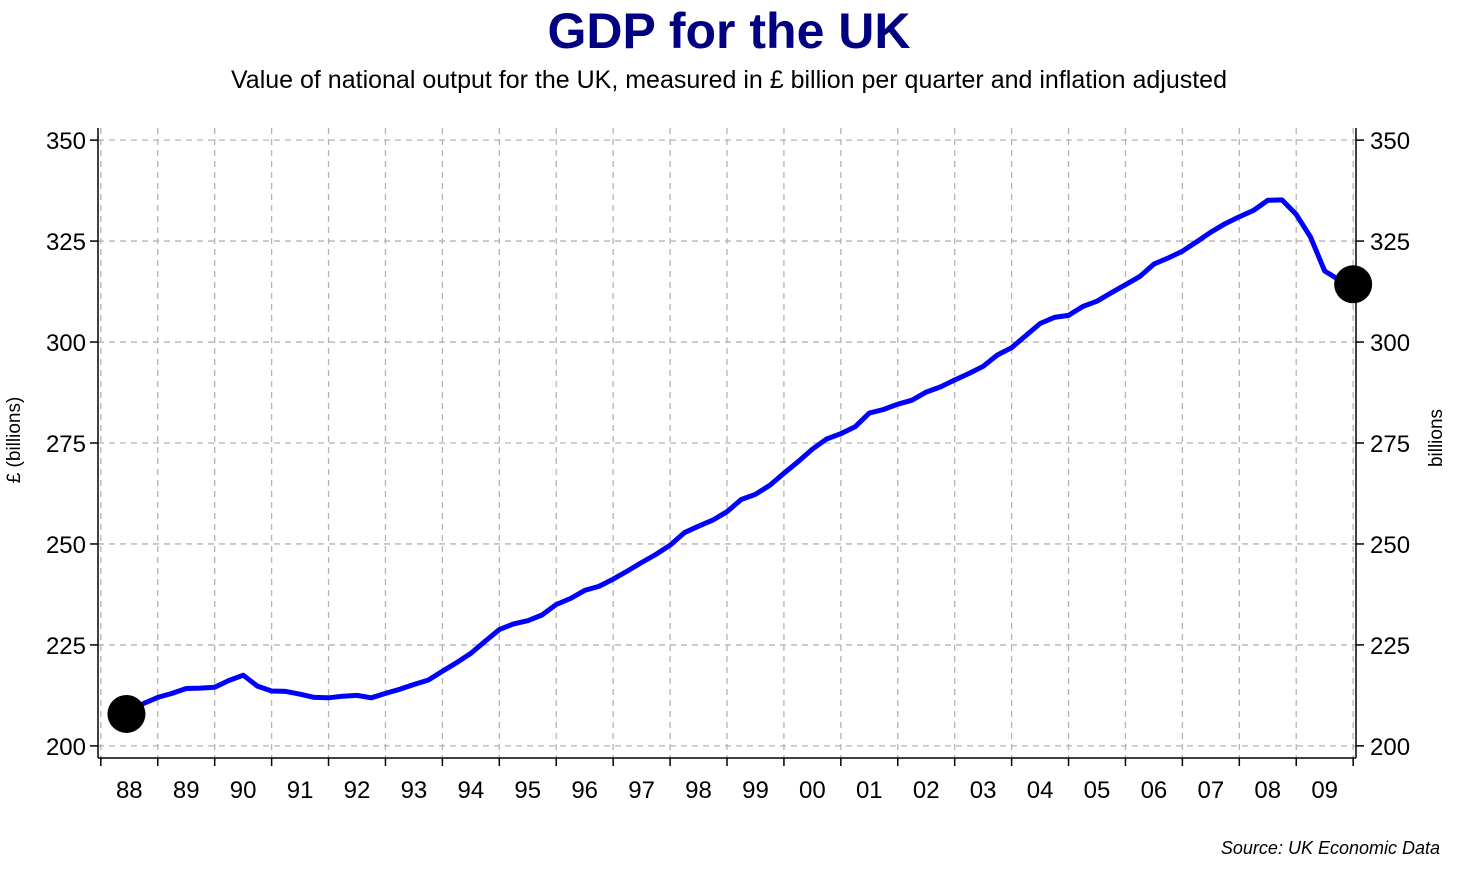 This screenshot has width=1458, height=869. What do you see at coordinates (186, 790) in the screenshot?
I see `x-tick-label: 89` at bounding box center [186, 790].